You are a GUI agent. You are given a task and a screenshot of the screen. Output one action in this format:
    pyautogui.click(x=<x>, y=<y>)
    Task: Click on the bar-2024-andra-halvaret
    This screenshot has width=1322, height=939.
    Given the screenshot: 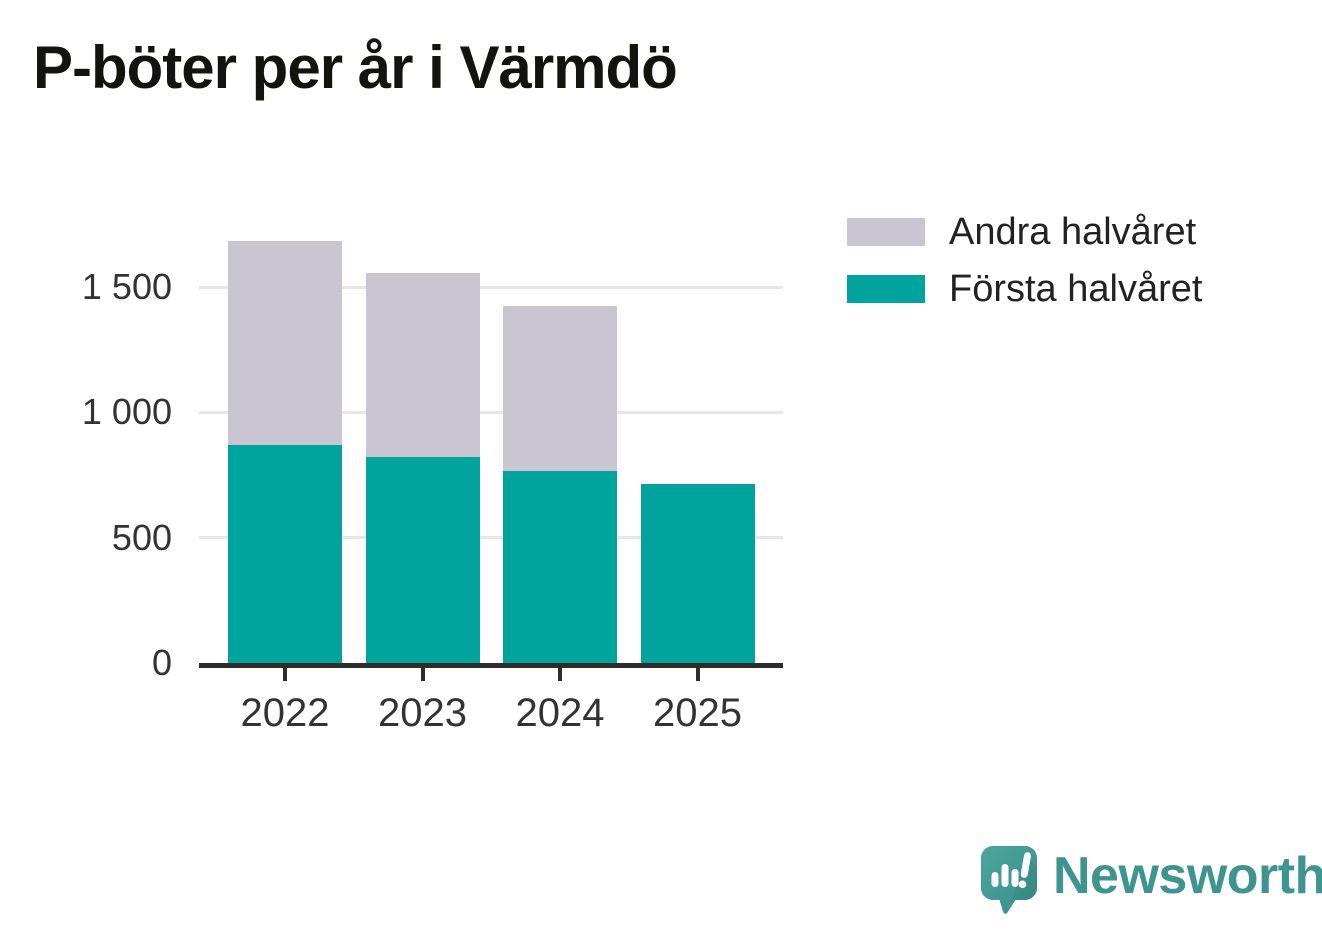 What is the action you would take?
    pyautogui.click(x=560, y=388)
    